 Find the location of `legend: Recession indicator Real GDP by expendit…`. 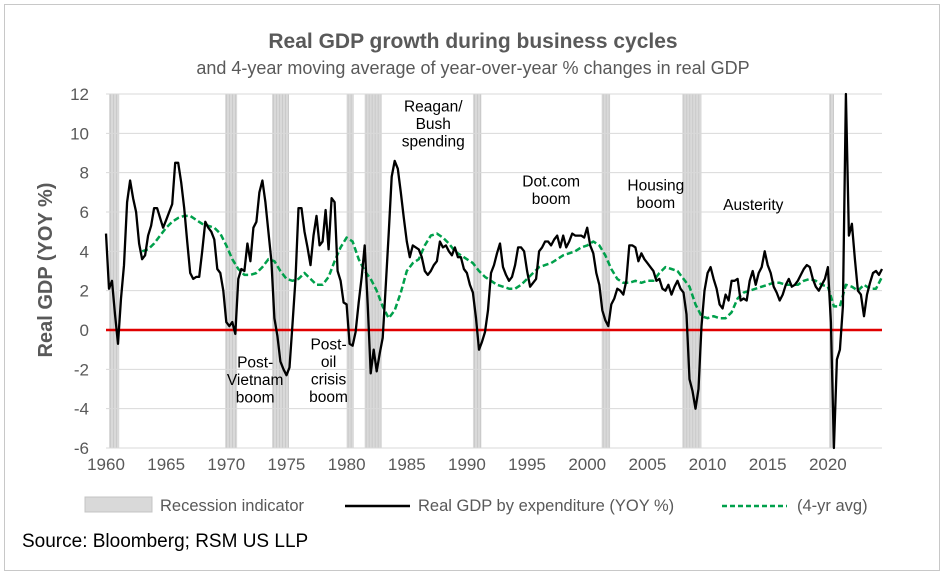

legend: Recession indicator Real GDP by expendit… is located at coordinates (476, 505).